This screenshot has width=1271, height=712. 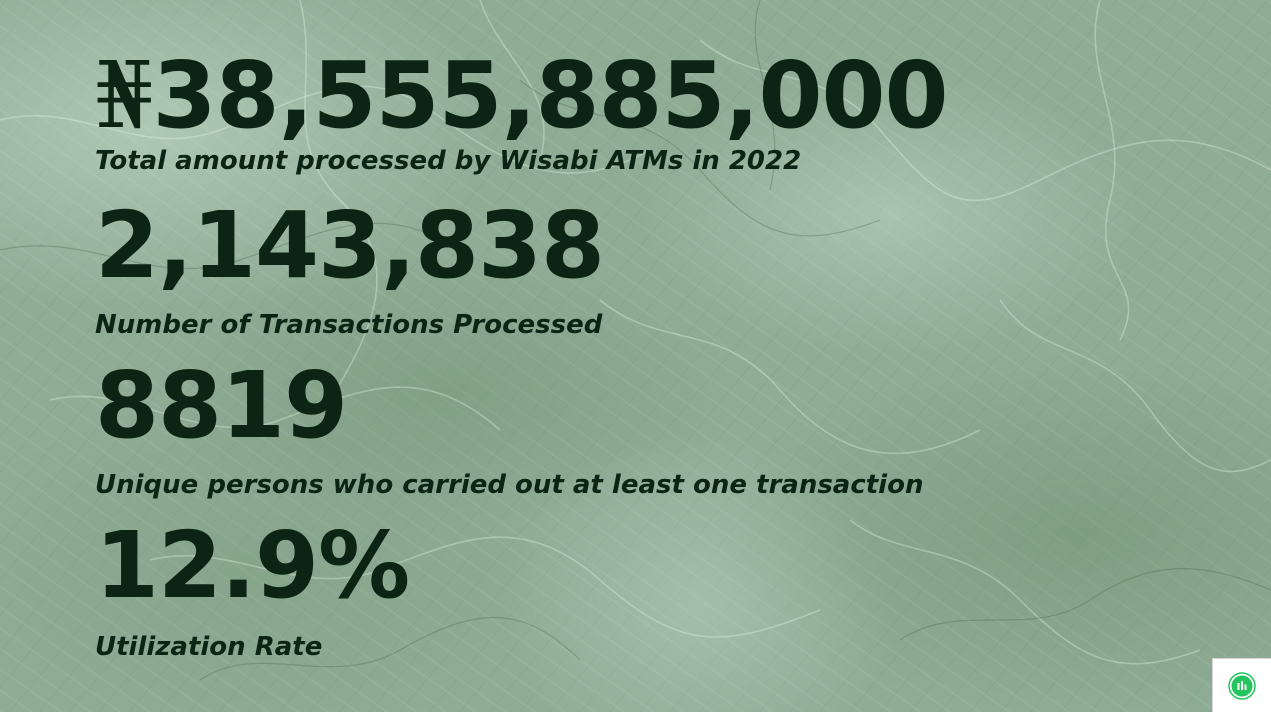 I want to click on stat-number: 38,555,885,000, so click(x=550, y=95).